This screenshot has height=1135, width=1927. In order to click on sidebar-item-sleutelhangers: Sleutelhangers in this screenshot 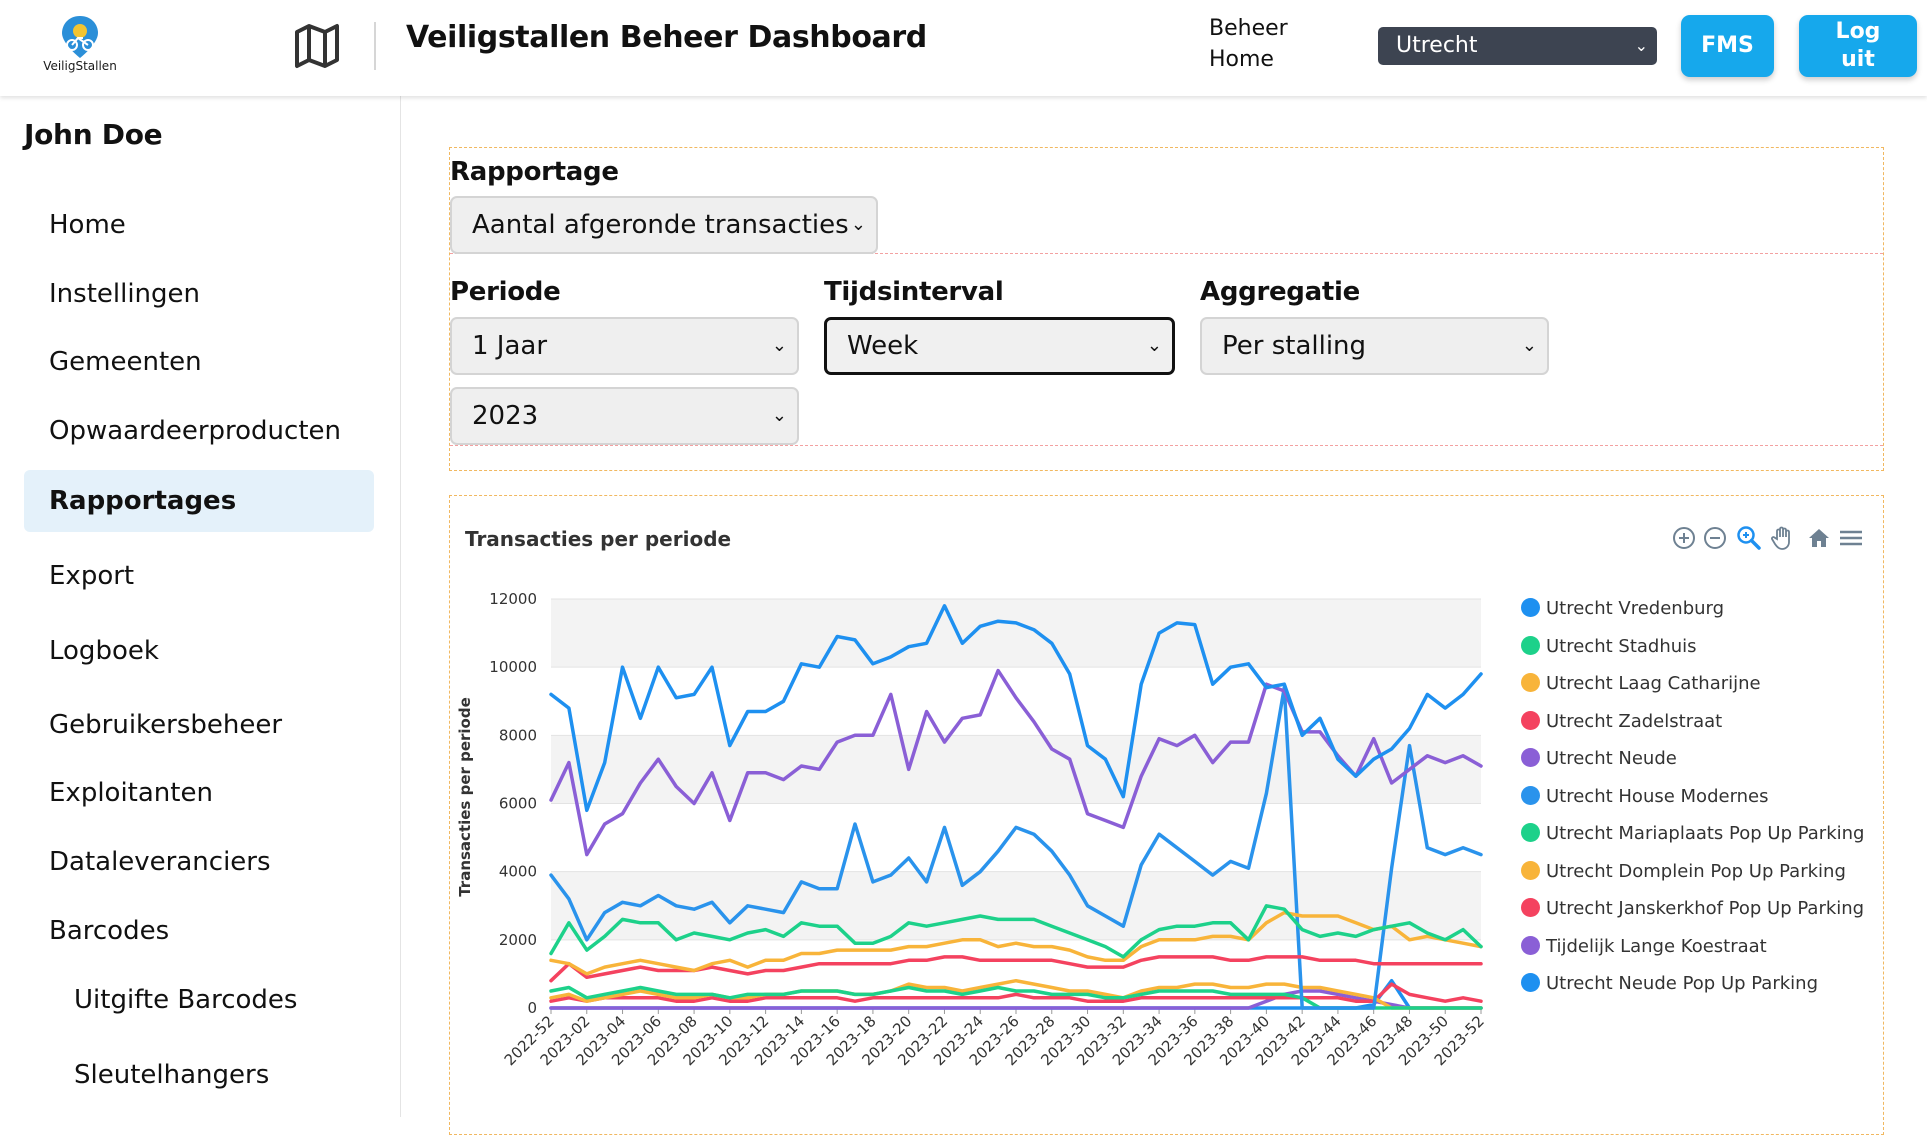, I will do `click(172, 1075)`.